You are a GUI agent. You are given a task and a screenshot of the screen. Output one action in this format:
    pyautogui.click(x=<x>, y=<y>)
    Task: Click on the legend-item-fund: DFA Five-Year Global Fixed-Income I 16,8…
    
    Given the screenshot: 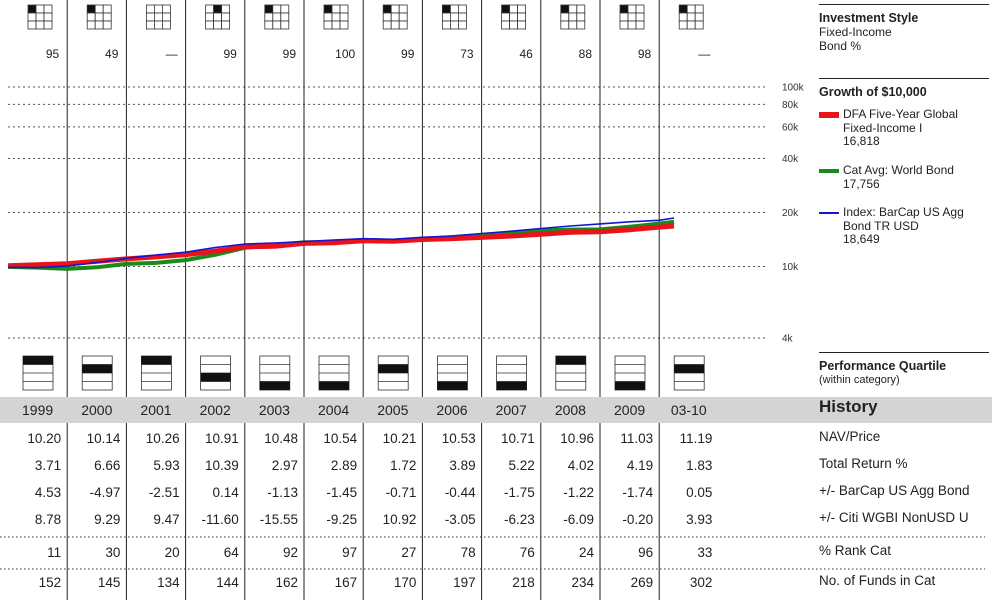 What is the action you would take?
    pyautogui.click(x=904, y=128)
    